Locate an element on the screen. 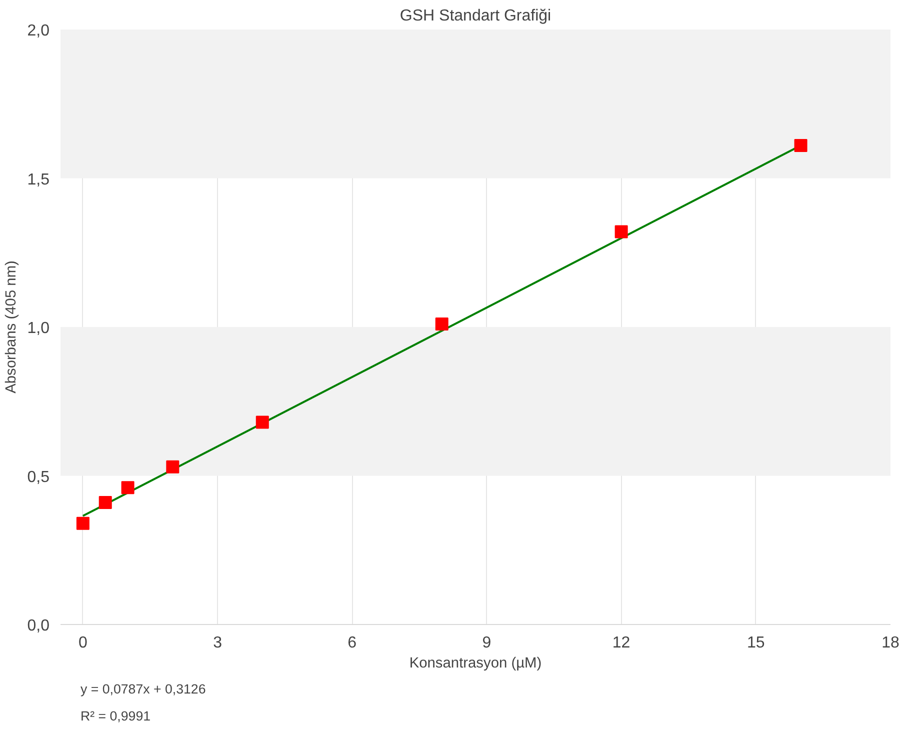 The image size is (909, 733). x-tick-label: 6 is located at coordinates (352, 643).